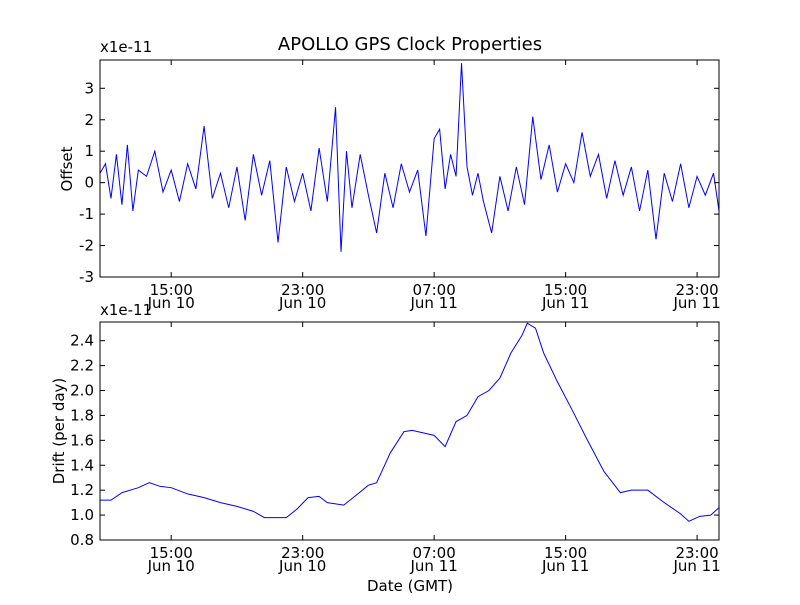 This screenshot has width=800, height=605. Describe the element at coordinates (89, 120) in the screenshot. I see `offset-ytick-label: 2` at that location.